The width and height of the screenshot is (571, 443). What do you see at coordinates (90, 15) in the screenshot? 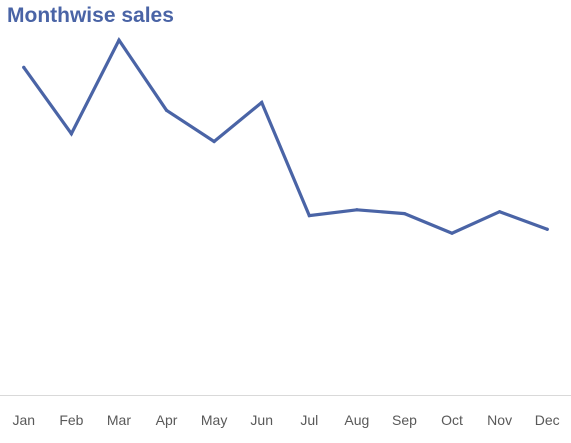
I see `chart-title: Monthwise sales` at bounding box center [90, 15].